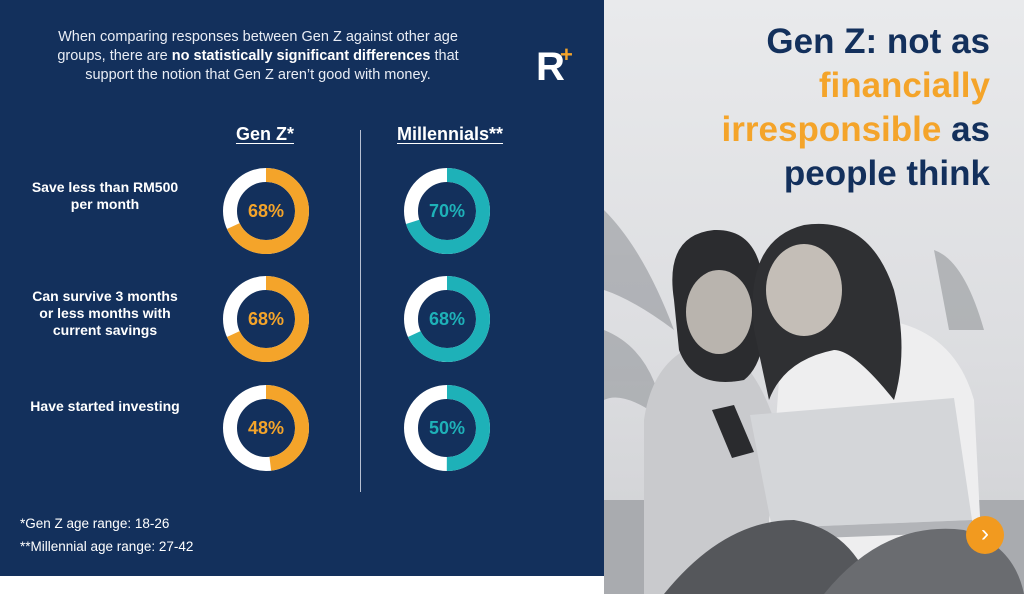 The image size is (1024, 594). I want to click on millennial-percent-investing: 50%, so click(447, 428).